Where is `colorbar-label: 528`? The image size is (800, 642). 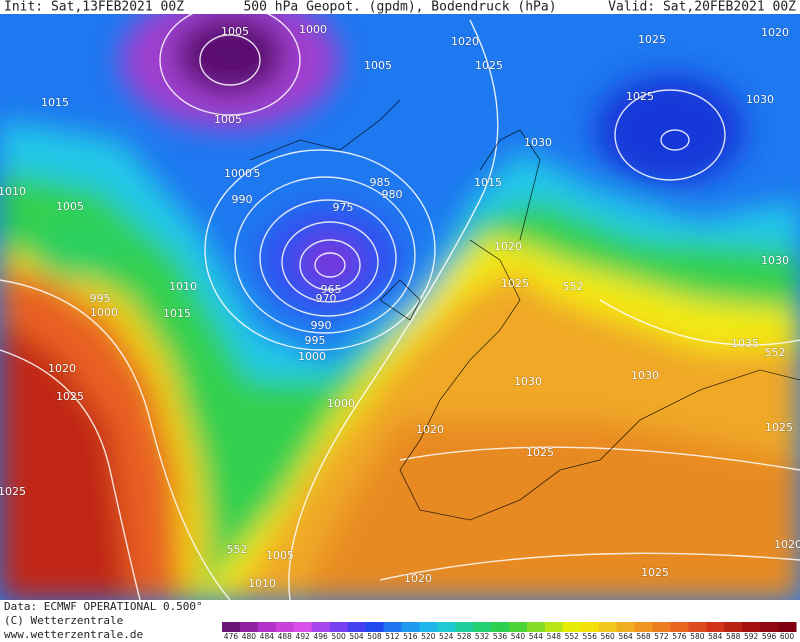
colorbar-label: 528 is located at coordinates (464, 636).